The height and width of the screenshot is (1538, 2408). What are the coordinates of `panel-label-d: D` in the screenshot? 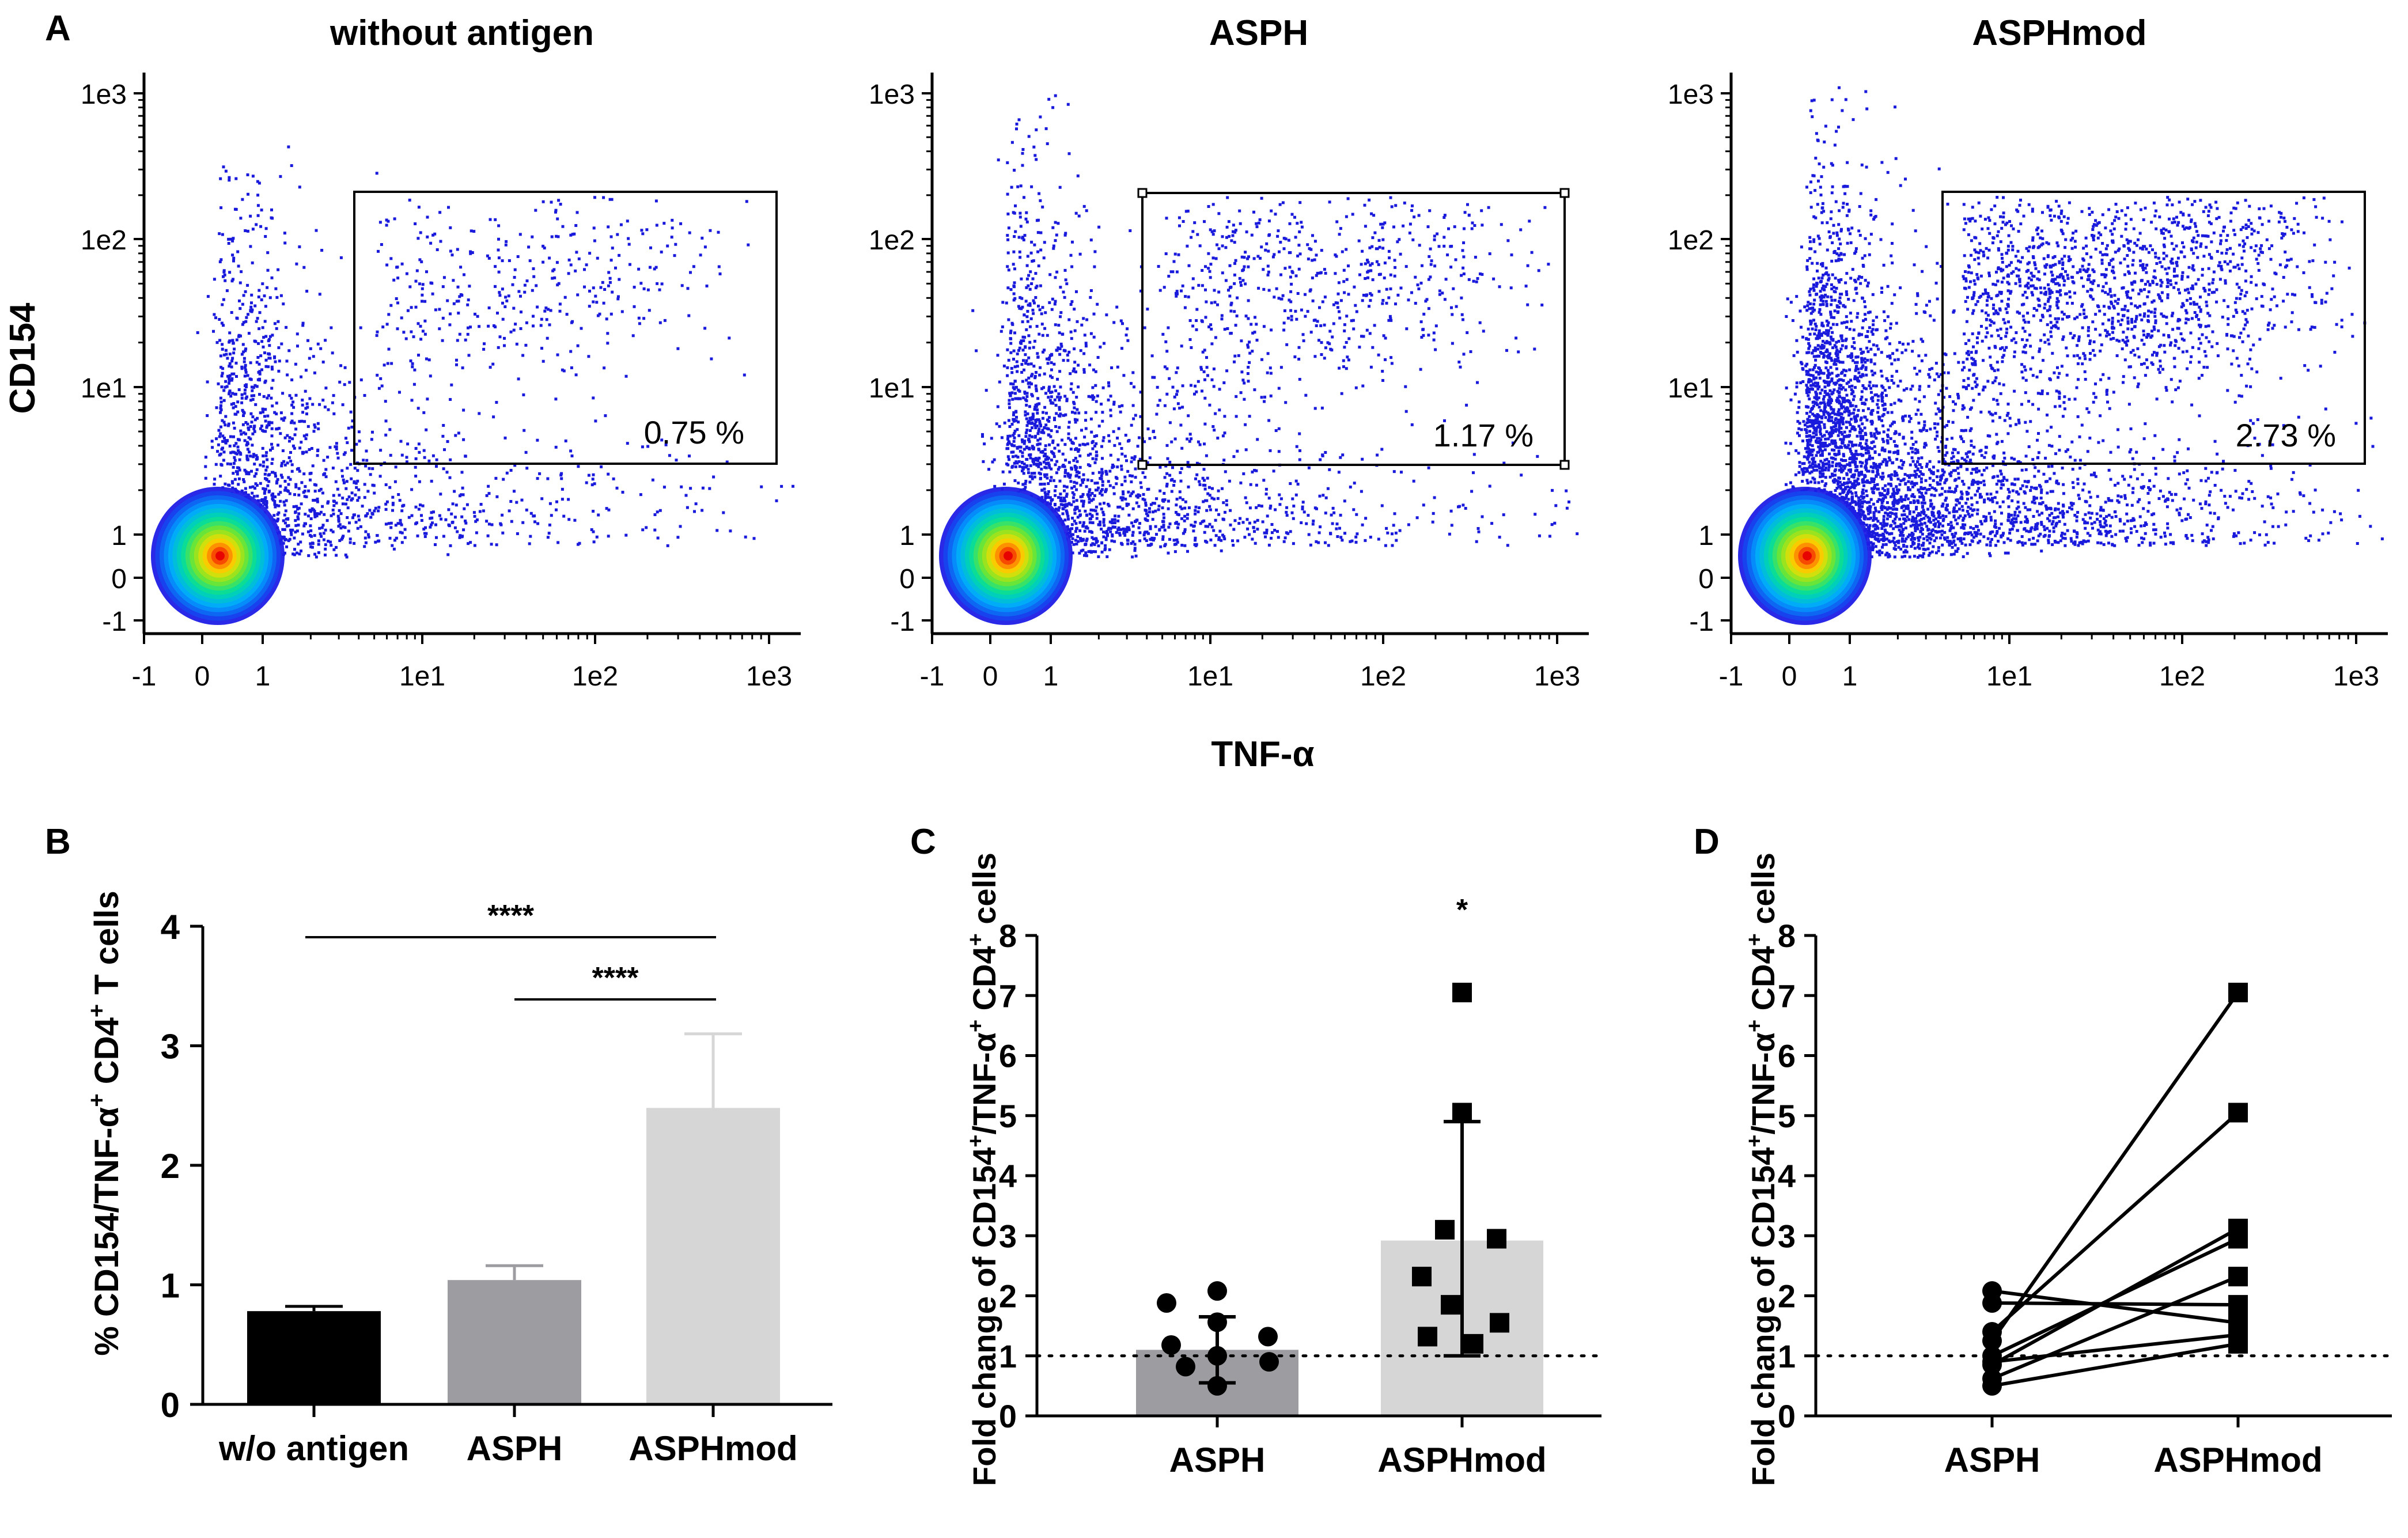 It's located at (1707, 842).